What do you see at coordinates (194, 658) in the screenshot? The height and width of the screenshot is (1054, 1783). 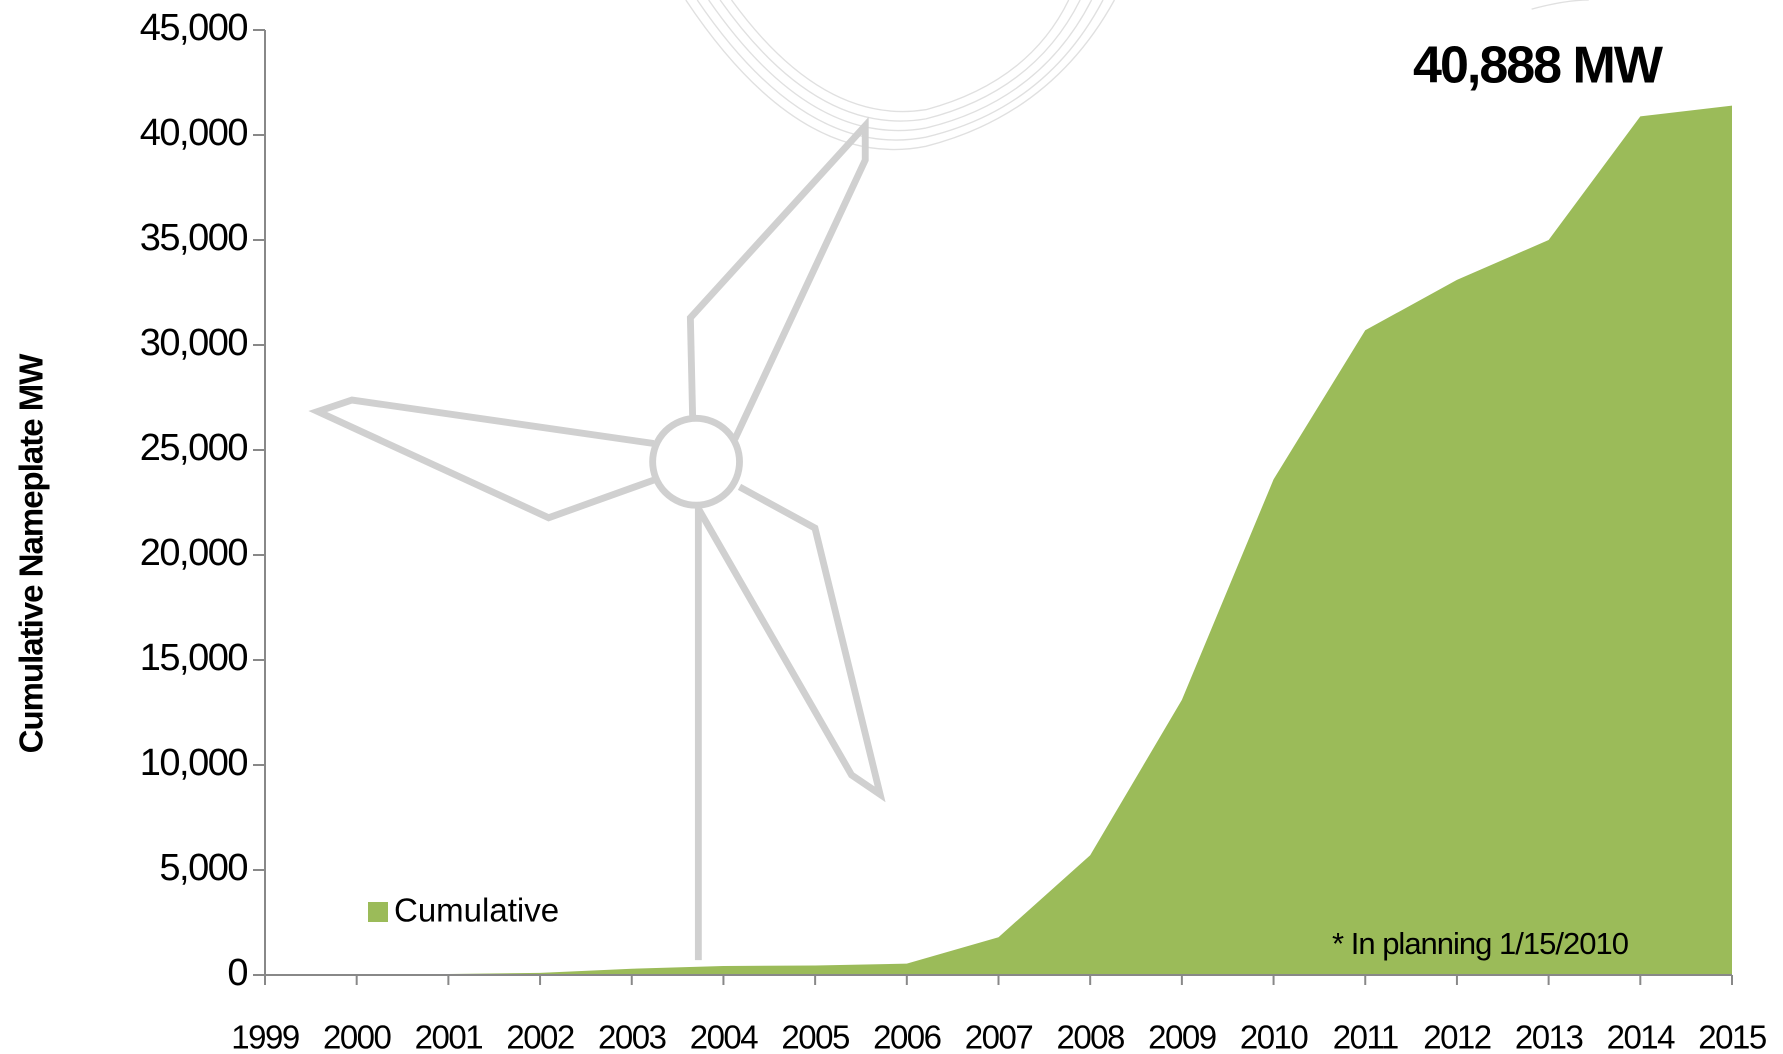 I see `y-tick-label: 15,000` at bounding box center [194, 658].